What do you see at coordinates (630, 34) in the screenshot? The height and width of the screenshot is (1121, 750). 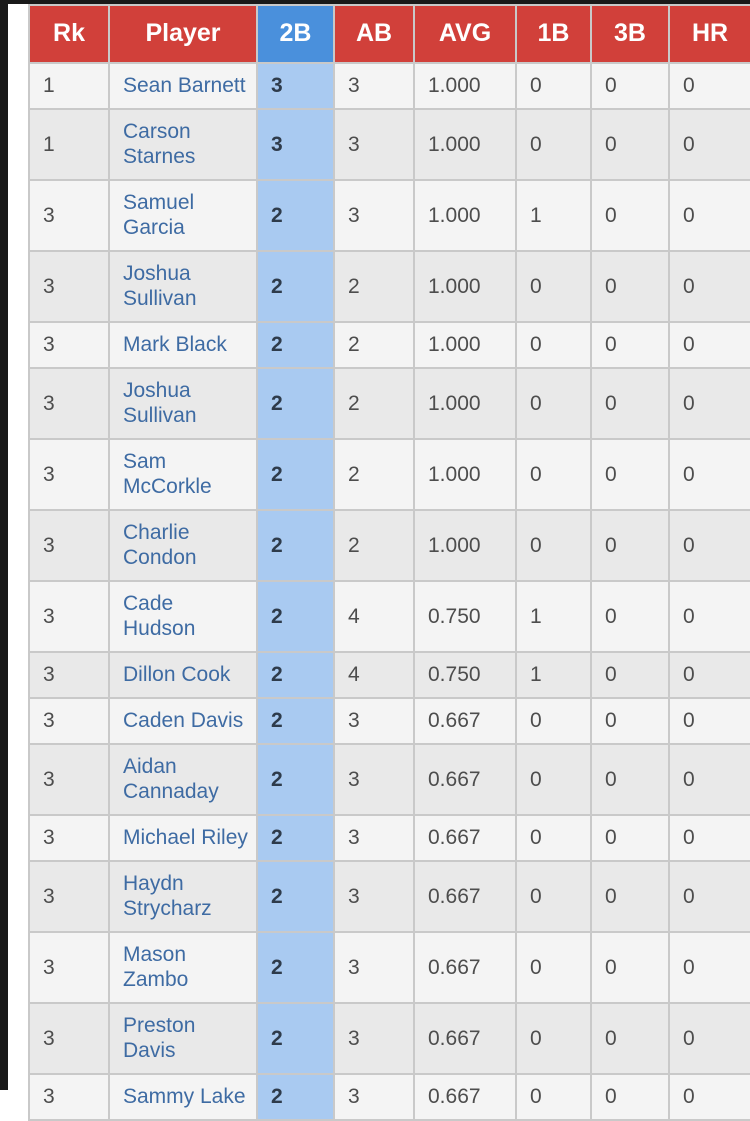 I see `column-header-3b: 3B` at bounding box center [630, 34].